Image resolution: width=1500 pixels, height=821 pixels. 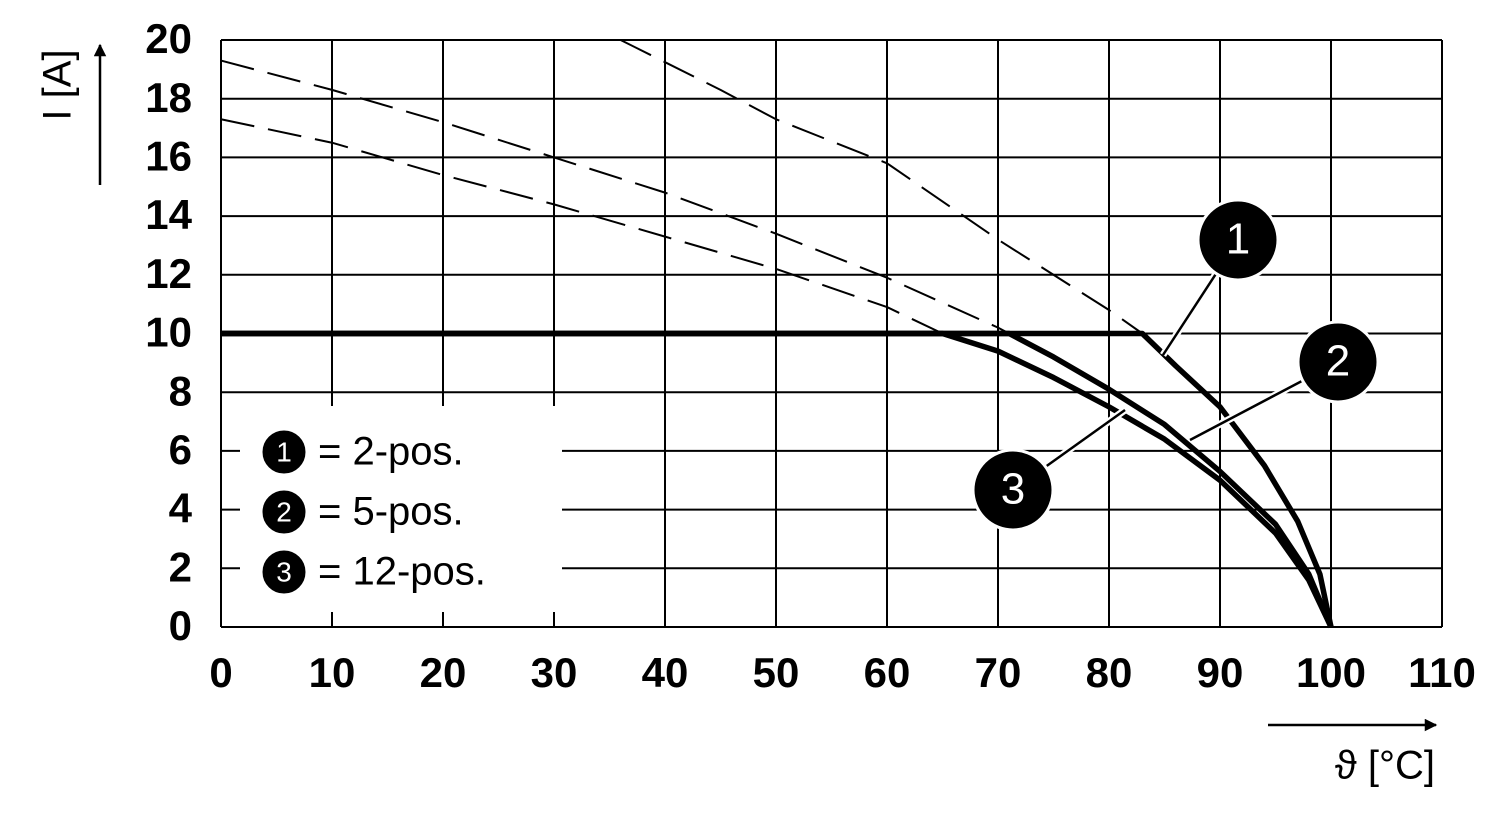 What do you see at coordinates (168, 97) in the screenshot?
I see `y-tick-label: 18` at bounding box center [168, 97].